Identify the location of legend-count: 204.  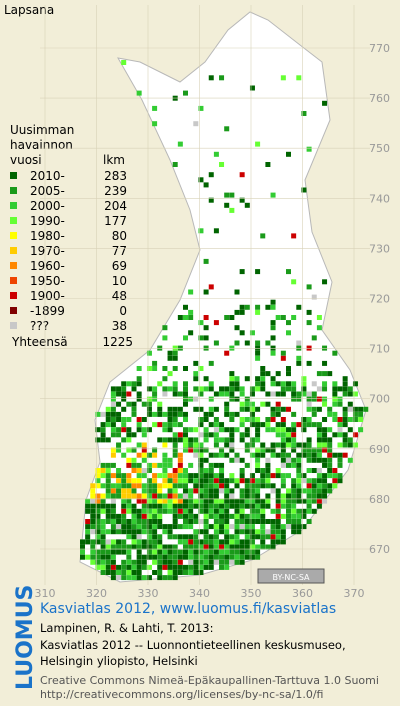
(115, 206).